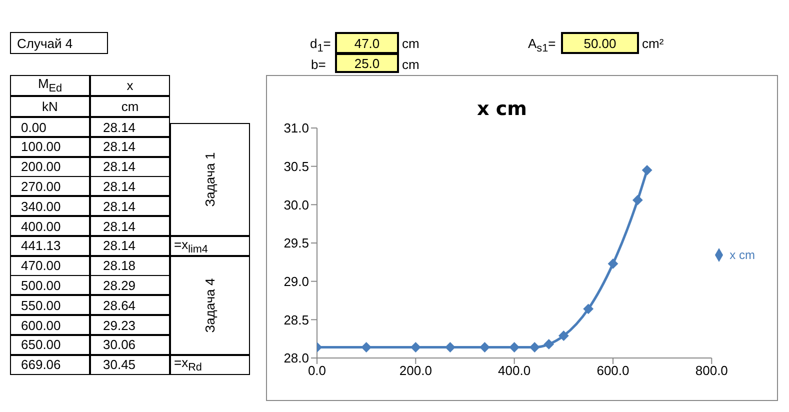 This screenshot has height=412, width=789. Describe the element at coordinates (210, 179) in the screenshot. I see `text: Задача 1` at that location.